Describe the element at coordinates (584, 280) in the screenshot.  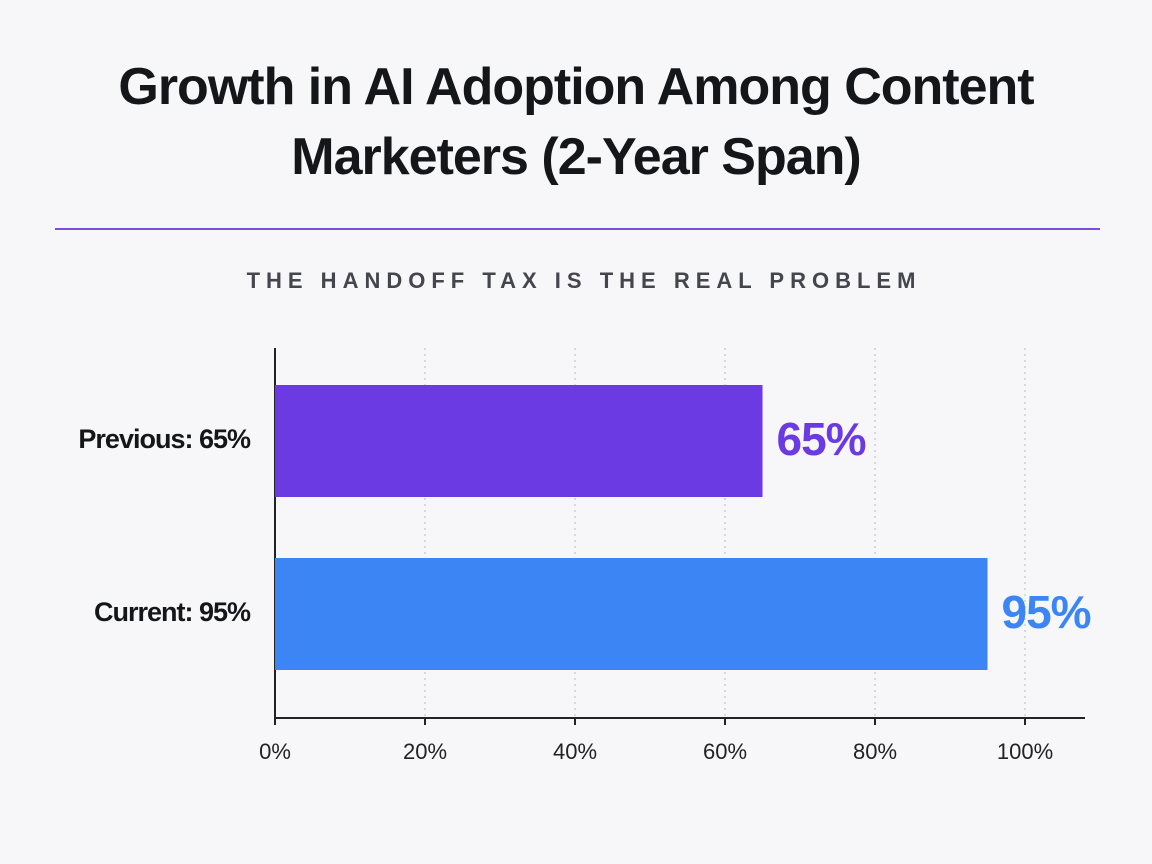
I see `chart-subtitle: THE HANDOFF TAX IS THE REAL PROBLEM` at that location.